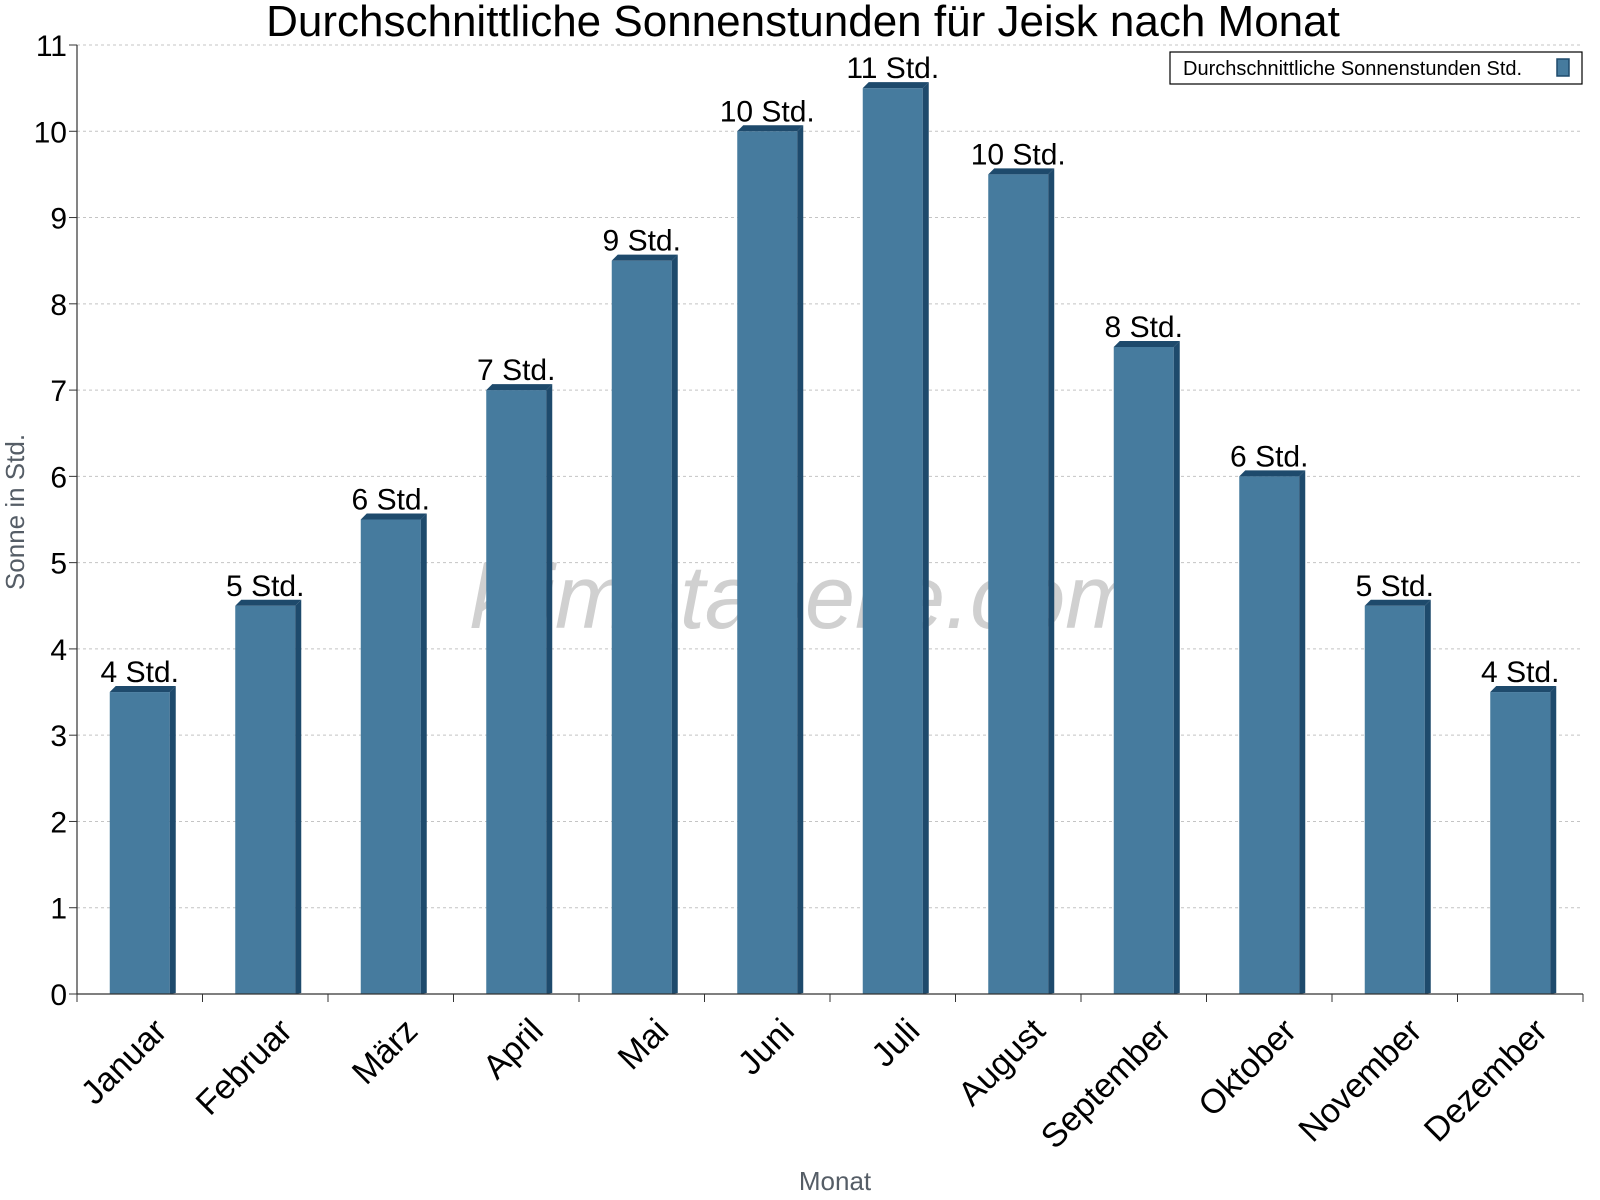 This screenshot has width=1600, height=1200. I want to click on y-tick-label: 4, so click(58, 650).